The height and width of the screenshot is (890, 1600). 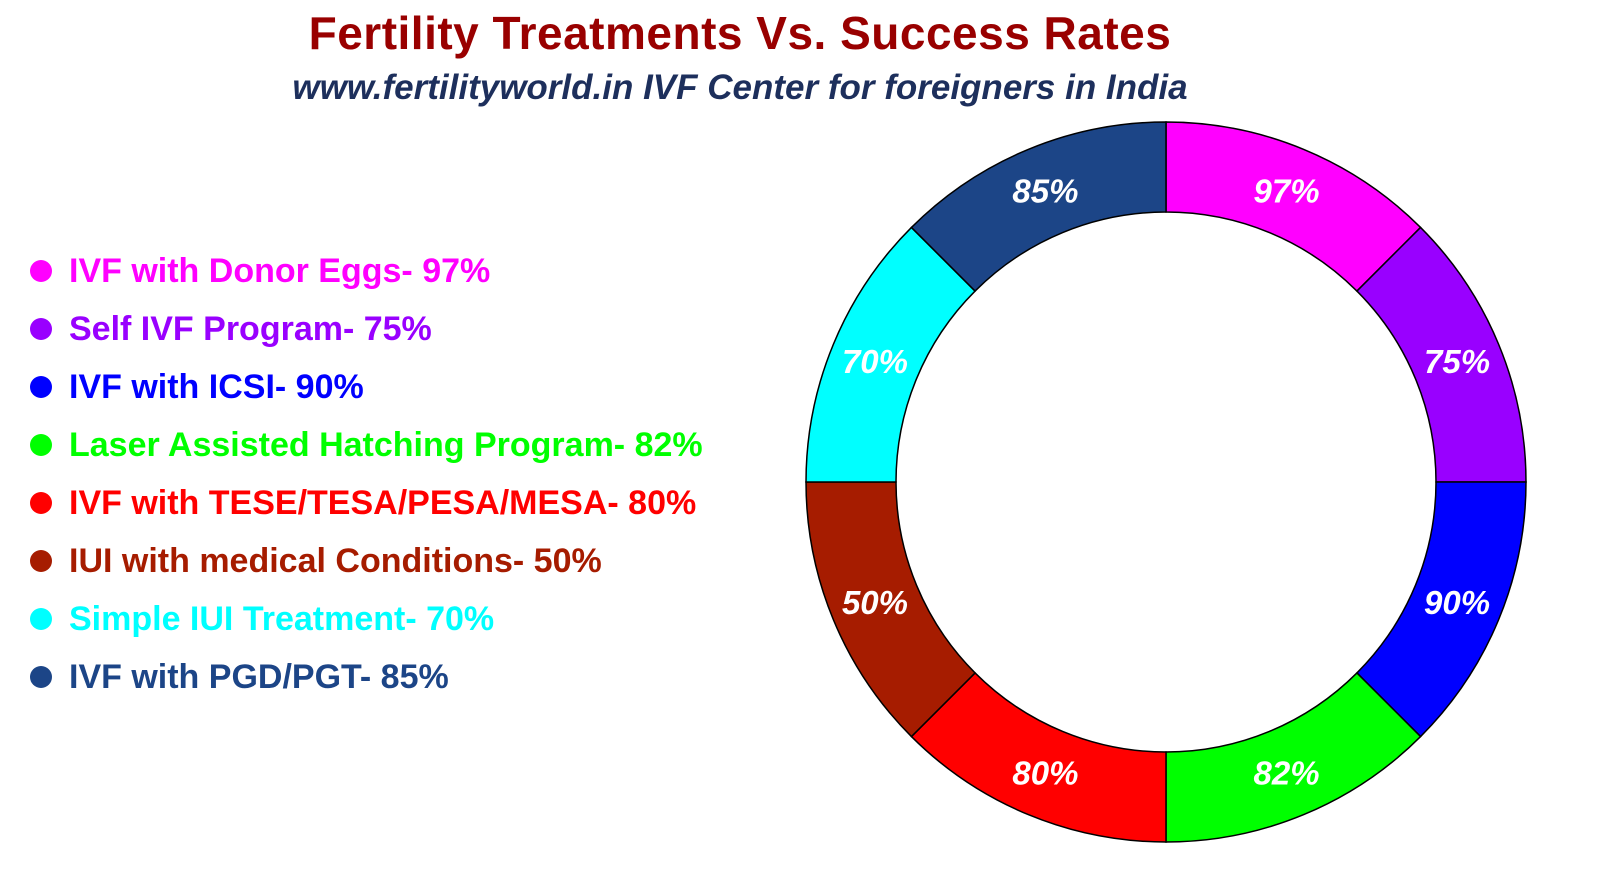 What do you see at coordinates (875, 361) in the screenshot?
I see `slice-data-label: 70%` at bounding box center [875, 361].